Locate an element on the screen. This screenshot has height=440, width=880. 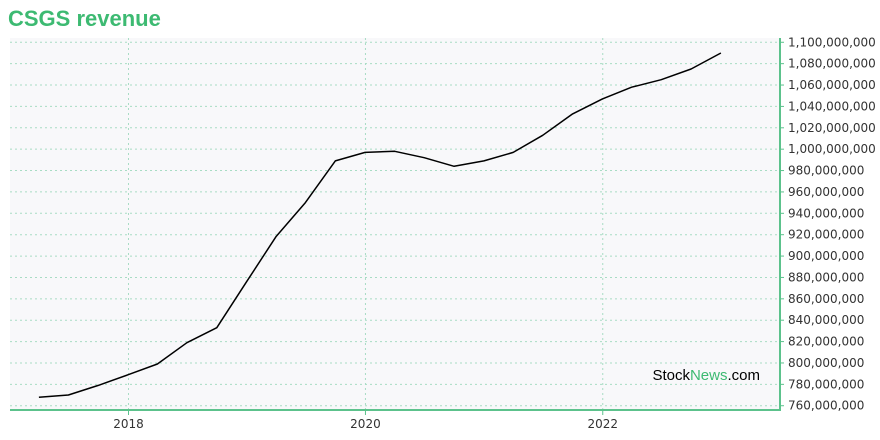
y-tick-label: 780,000,000 is located at coordinates (826, 384).